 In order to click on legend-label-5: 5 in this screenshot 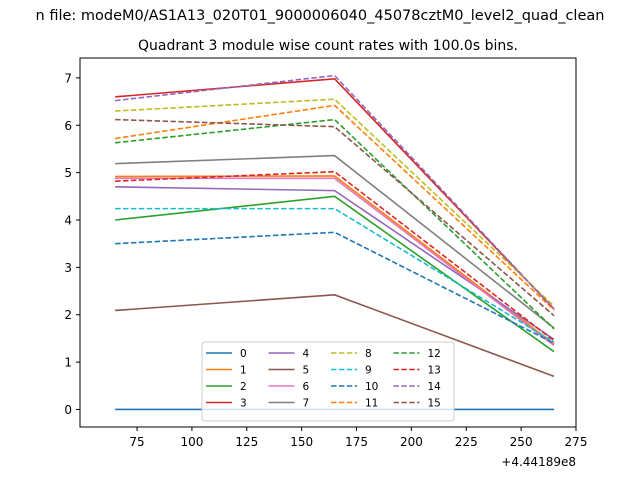, I will do `click(306, 371)`.